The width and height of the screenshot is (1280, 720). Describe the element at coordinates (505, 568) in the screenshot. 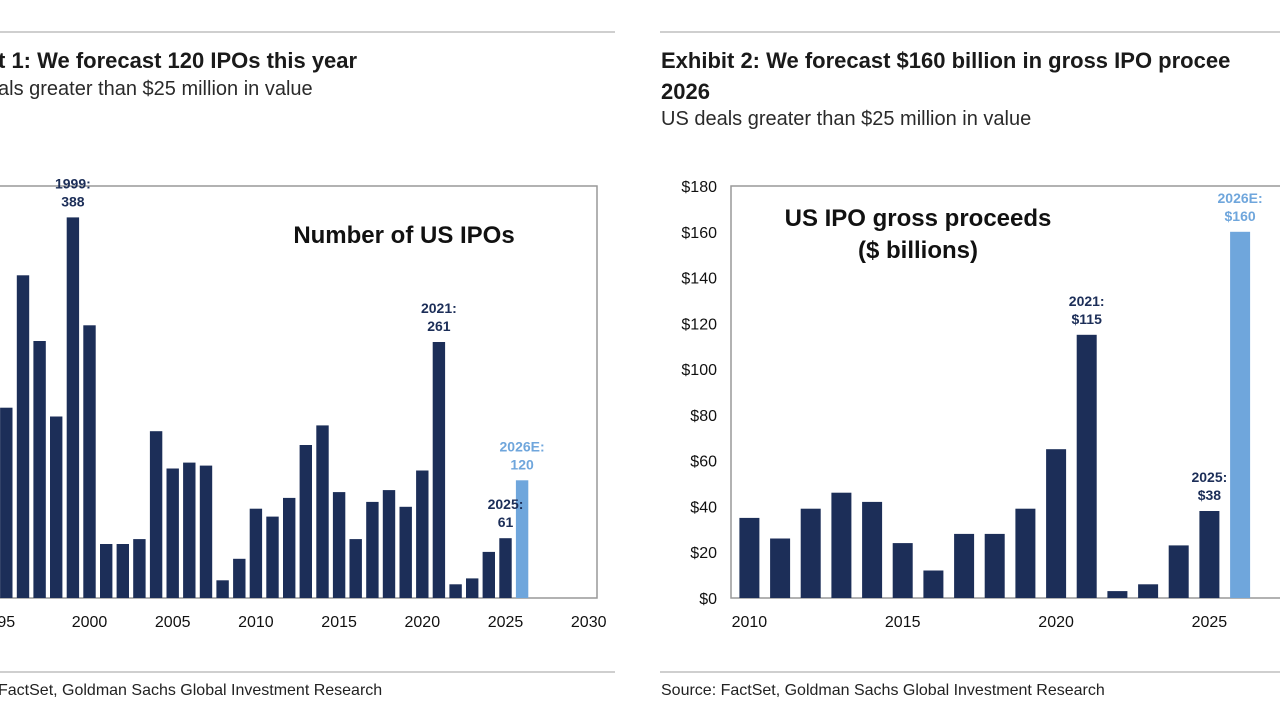

I see `chart1-bar-2025` at that location.